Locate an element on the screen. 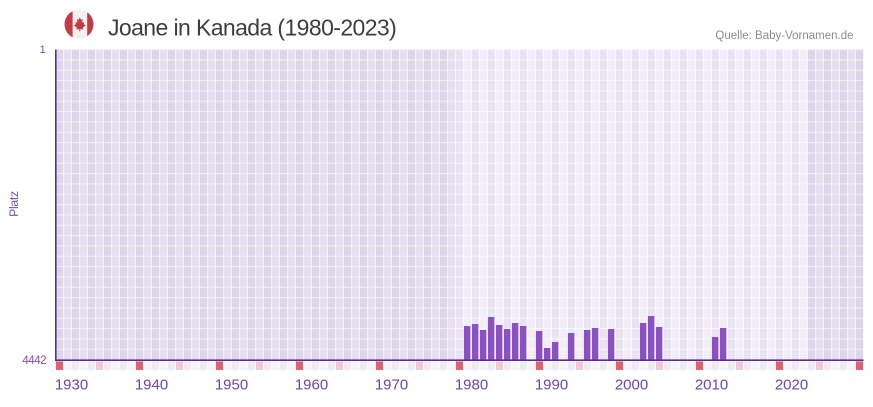  svg-text: 2020 is located at coordinates (791, 384).